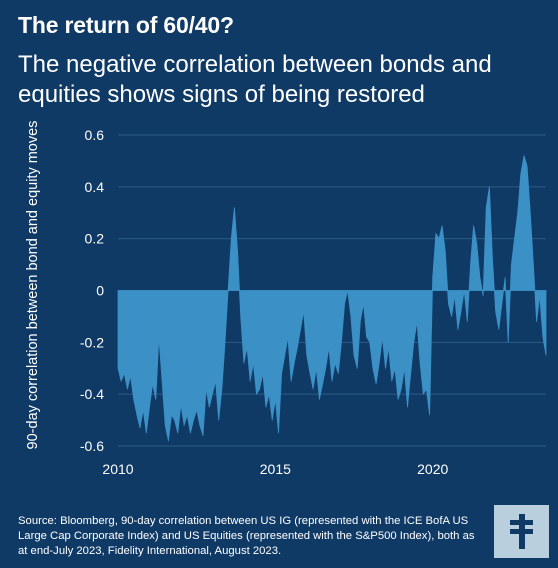 The image size is (558, 568). What do you see at coordinates (432, 469) in the screenshot?
I see `x-tick-label: 2020` at bounding box center [432, 469].